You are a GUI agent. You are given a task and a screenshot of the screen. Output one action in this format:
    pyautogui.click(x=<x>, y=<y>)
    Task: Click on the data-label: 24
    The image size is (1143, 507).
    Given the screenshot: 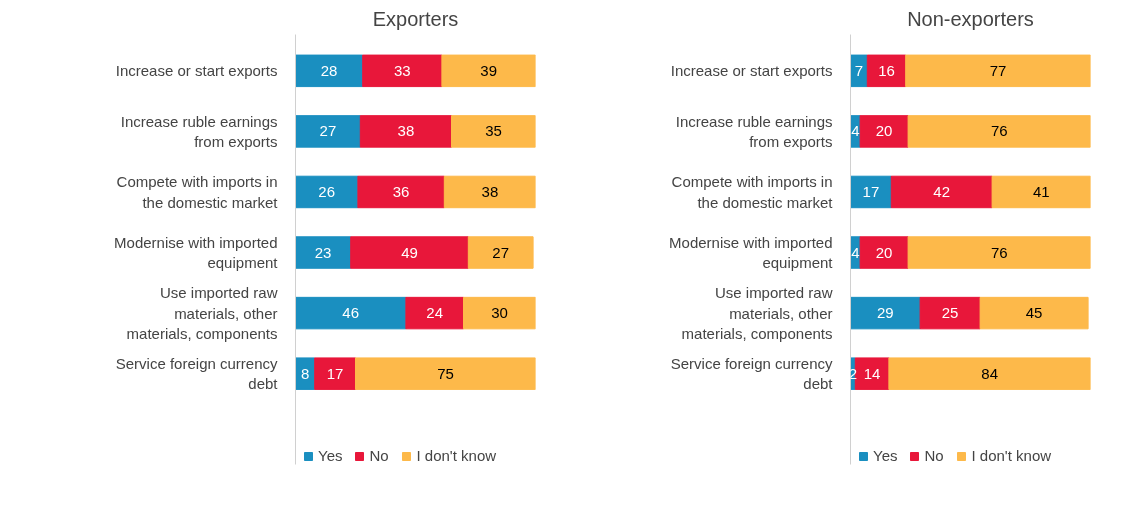 What is the action you would take?
    pyautogui.click(x=435, y=313)
    